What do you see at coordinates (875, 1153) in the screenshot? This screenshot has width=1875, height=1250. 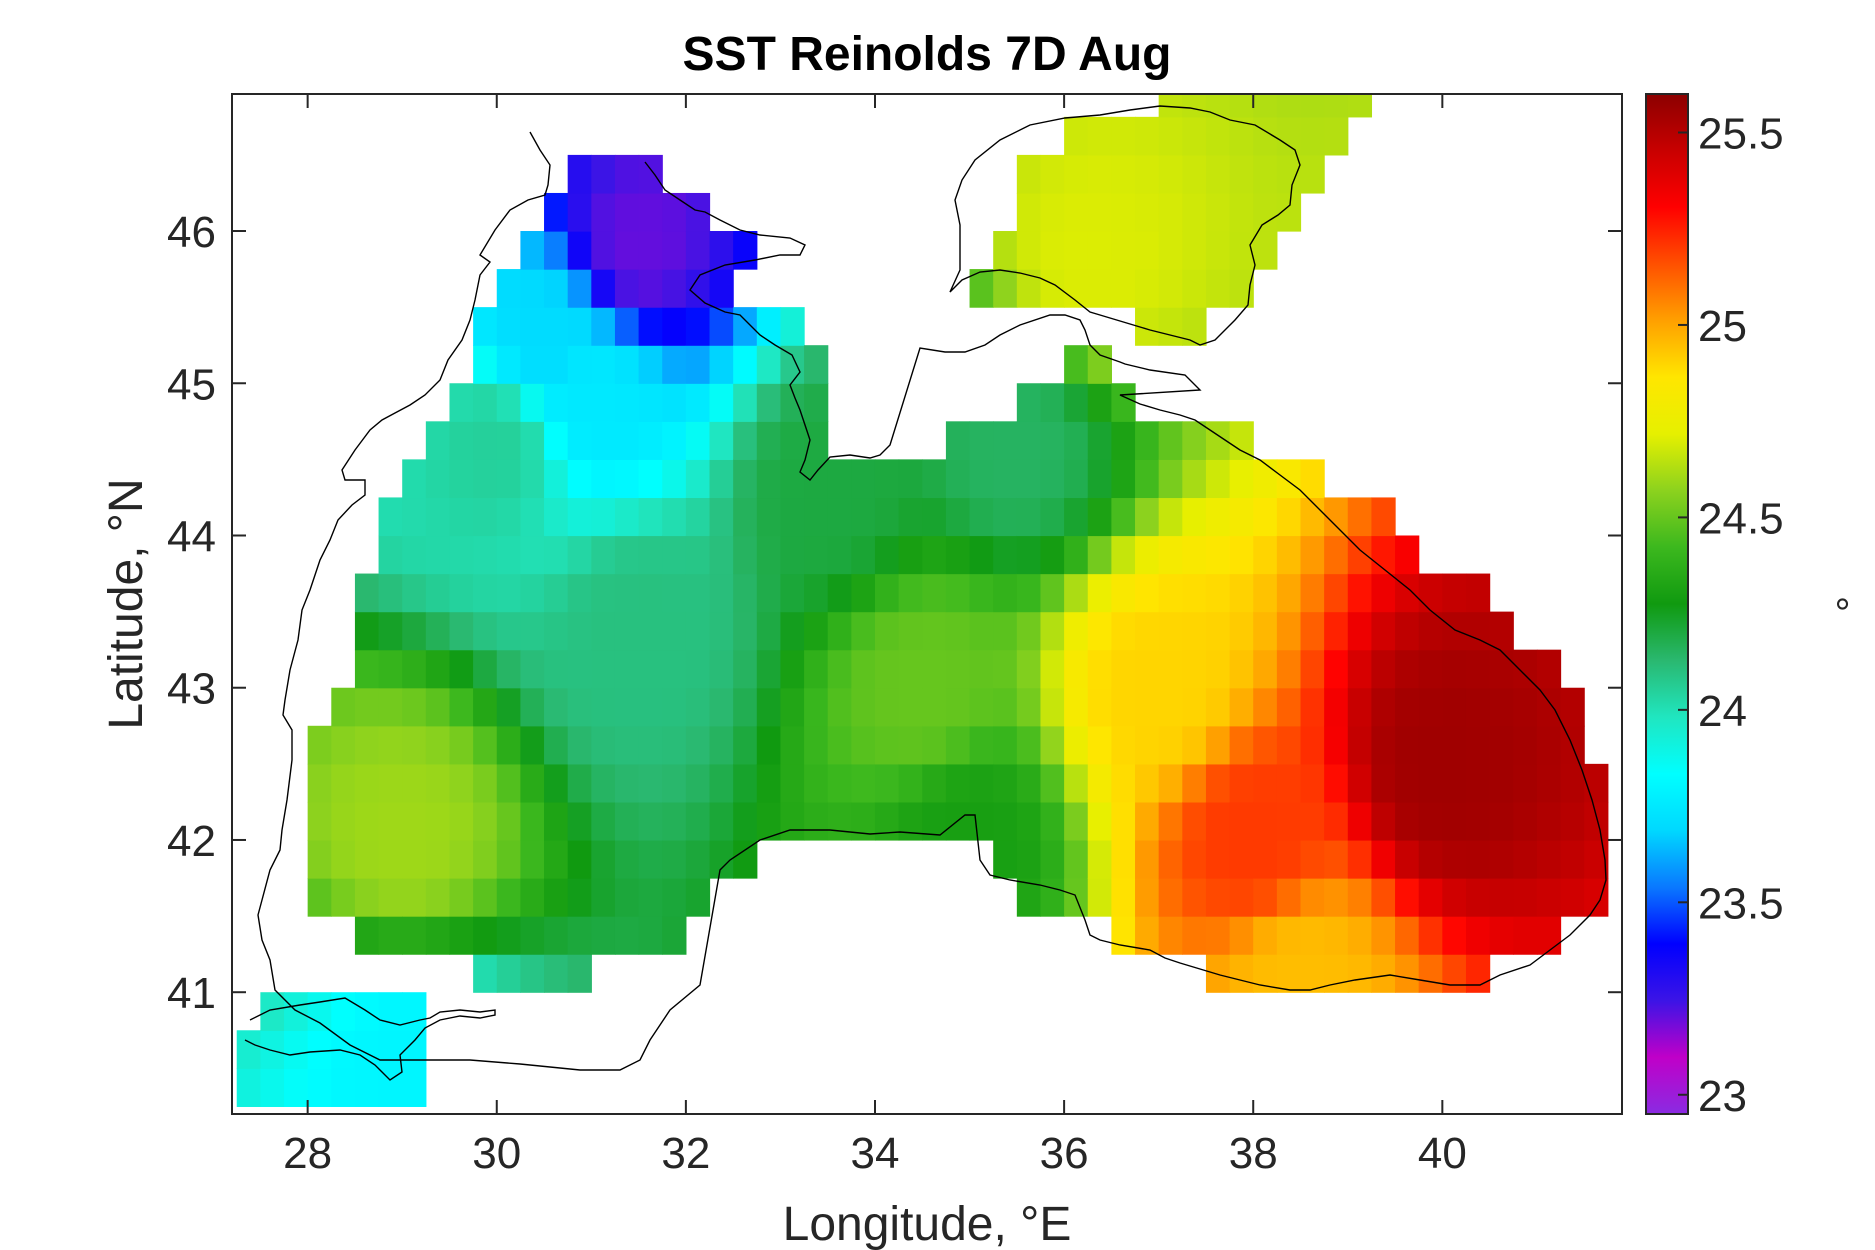 I see `x-tick-label: 34` at bounding box center [875, 1153].